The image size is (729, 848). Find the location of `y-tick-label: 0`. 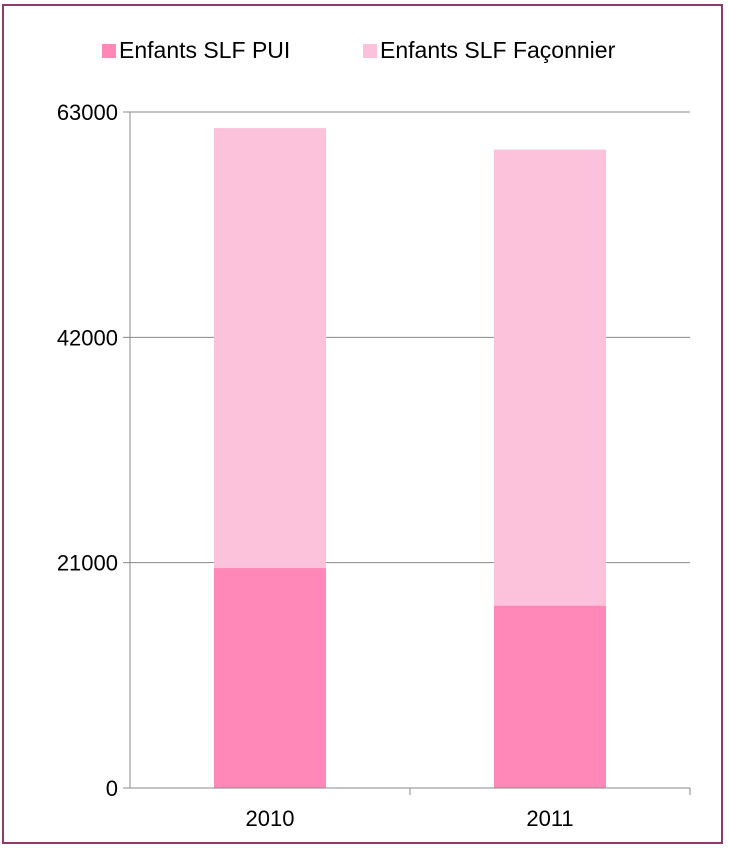

y-tick-label: 0 is located at coordinates (112, 788).